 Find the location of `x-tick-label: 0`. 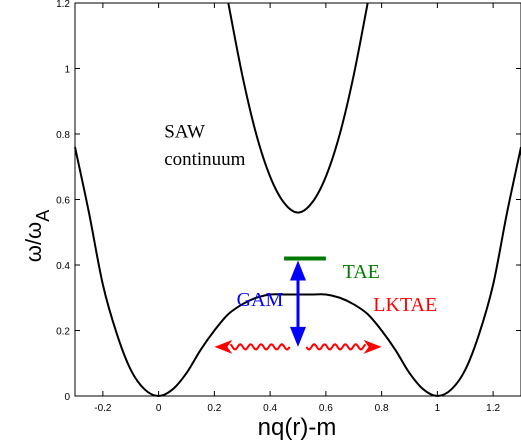

x-tick-label: 0 is located at coordinates (159, 408).